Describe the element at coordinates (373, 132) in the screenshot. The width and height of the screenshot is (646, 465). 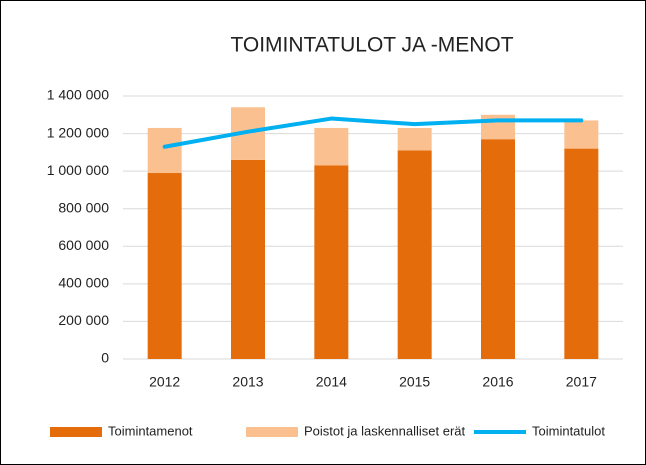
I see `line` at that location.